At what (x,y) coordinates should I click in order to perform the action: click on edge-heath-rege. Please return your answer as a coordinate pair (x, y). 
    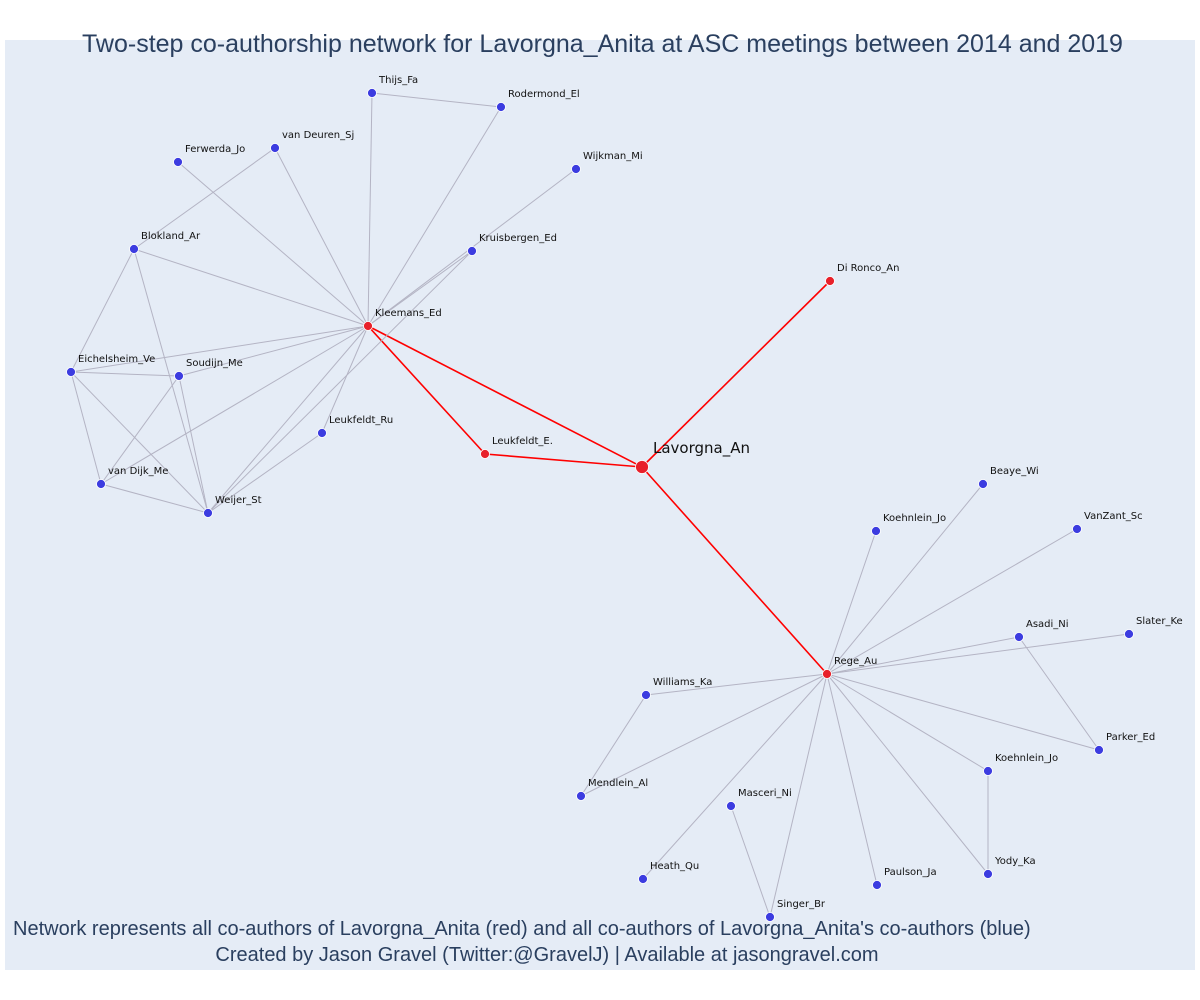
    Looking at the image, I should click on (735, 776).